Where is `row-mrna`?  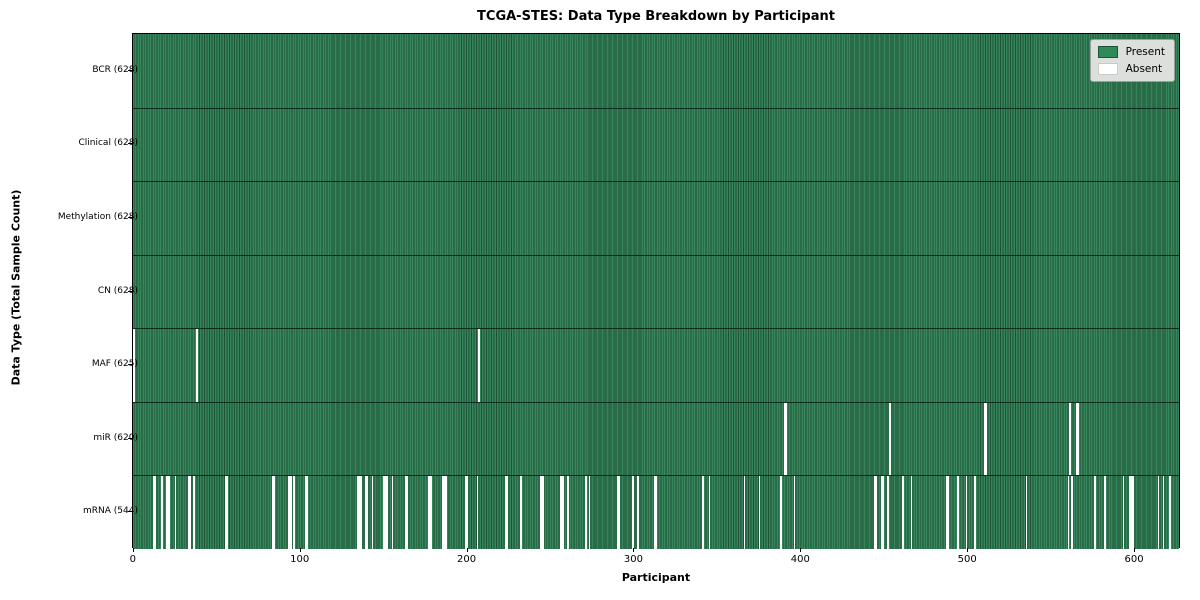 row-mrna is located at coordinates (656, 512).